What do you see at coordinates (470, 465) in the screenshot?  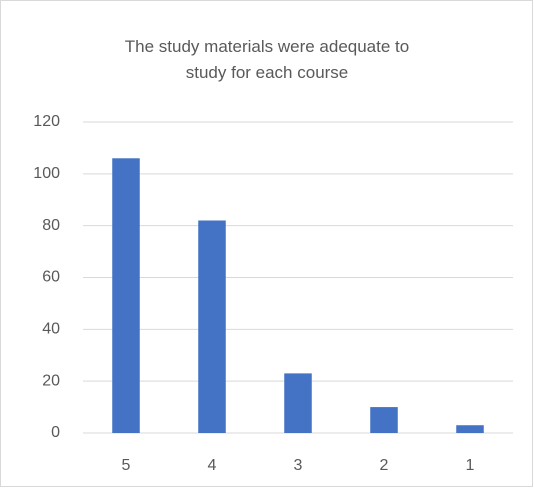 I see `x-tick-label: 1` at bounding box center [470, 465].